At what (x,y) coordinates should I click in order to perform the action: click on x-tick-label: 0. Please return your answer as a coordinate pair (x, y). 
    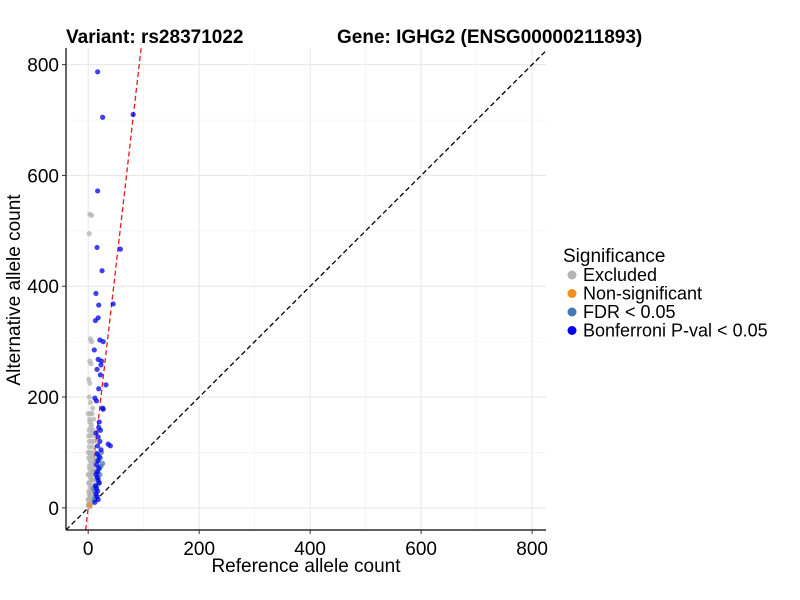
    Looking at the image, I should click on (88, 549).